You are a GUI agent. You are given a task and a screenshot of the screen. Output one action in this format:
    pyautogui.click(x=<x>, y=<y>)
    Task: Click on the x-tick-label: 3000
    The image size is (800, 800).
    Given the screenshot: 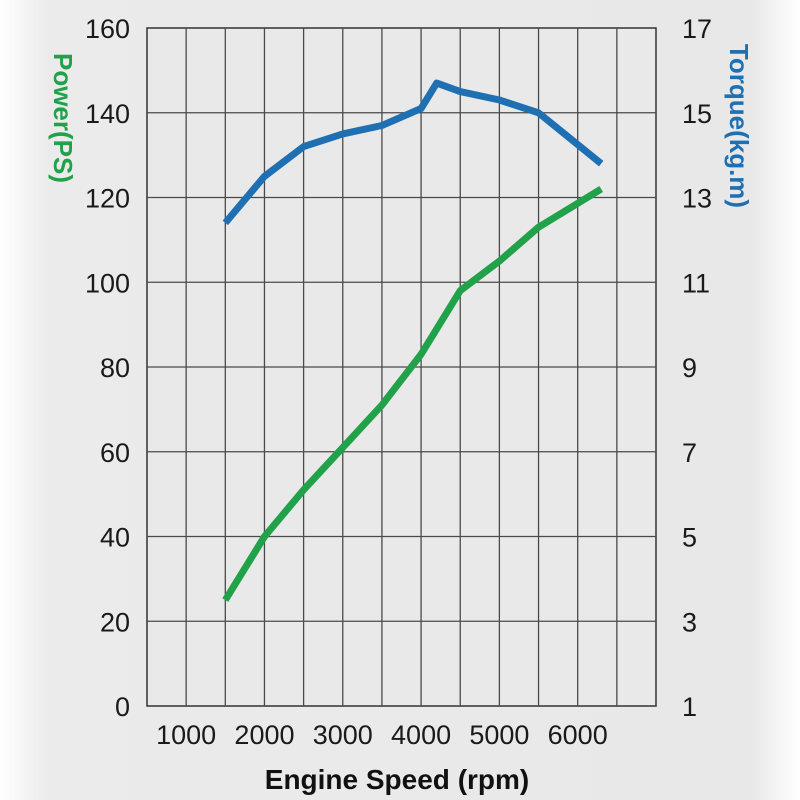 What is the action you would take?
    pyautogui.click(x=343, y=735)
    